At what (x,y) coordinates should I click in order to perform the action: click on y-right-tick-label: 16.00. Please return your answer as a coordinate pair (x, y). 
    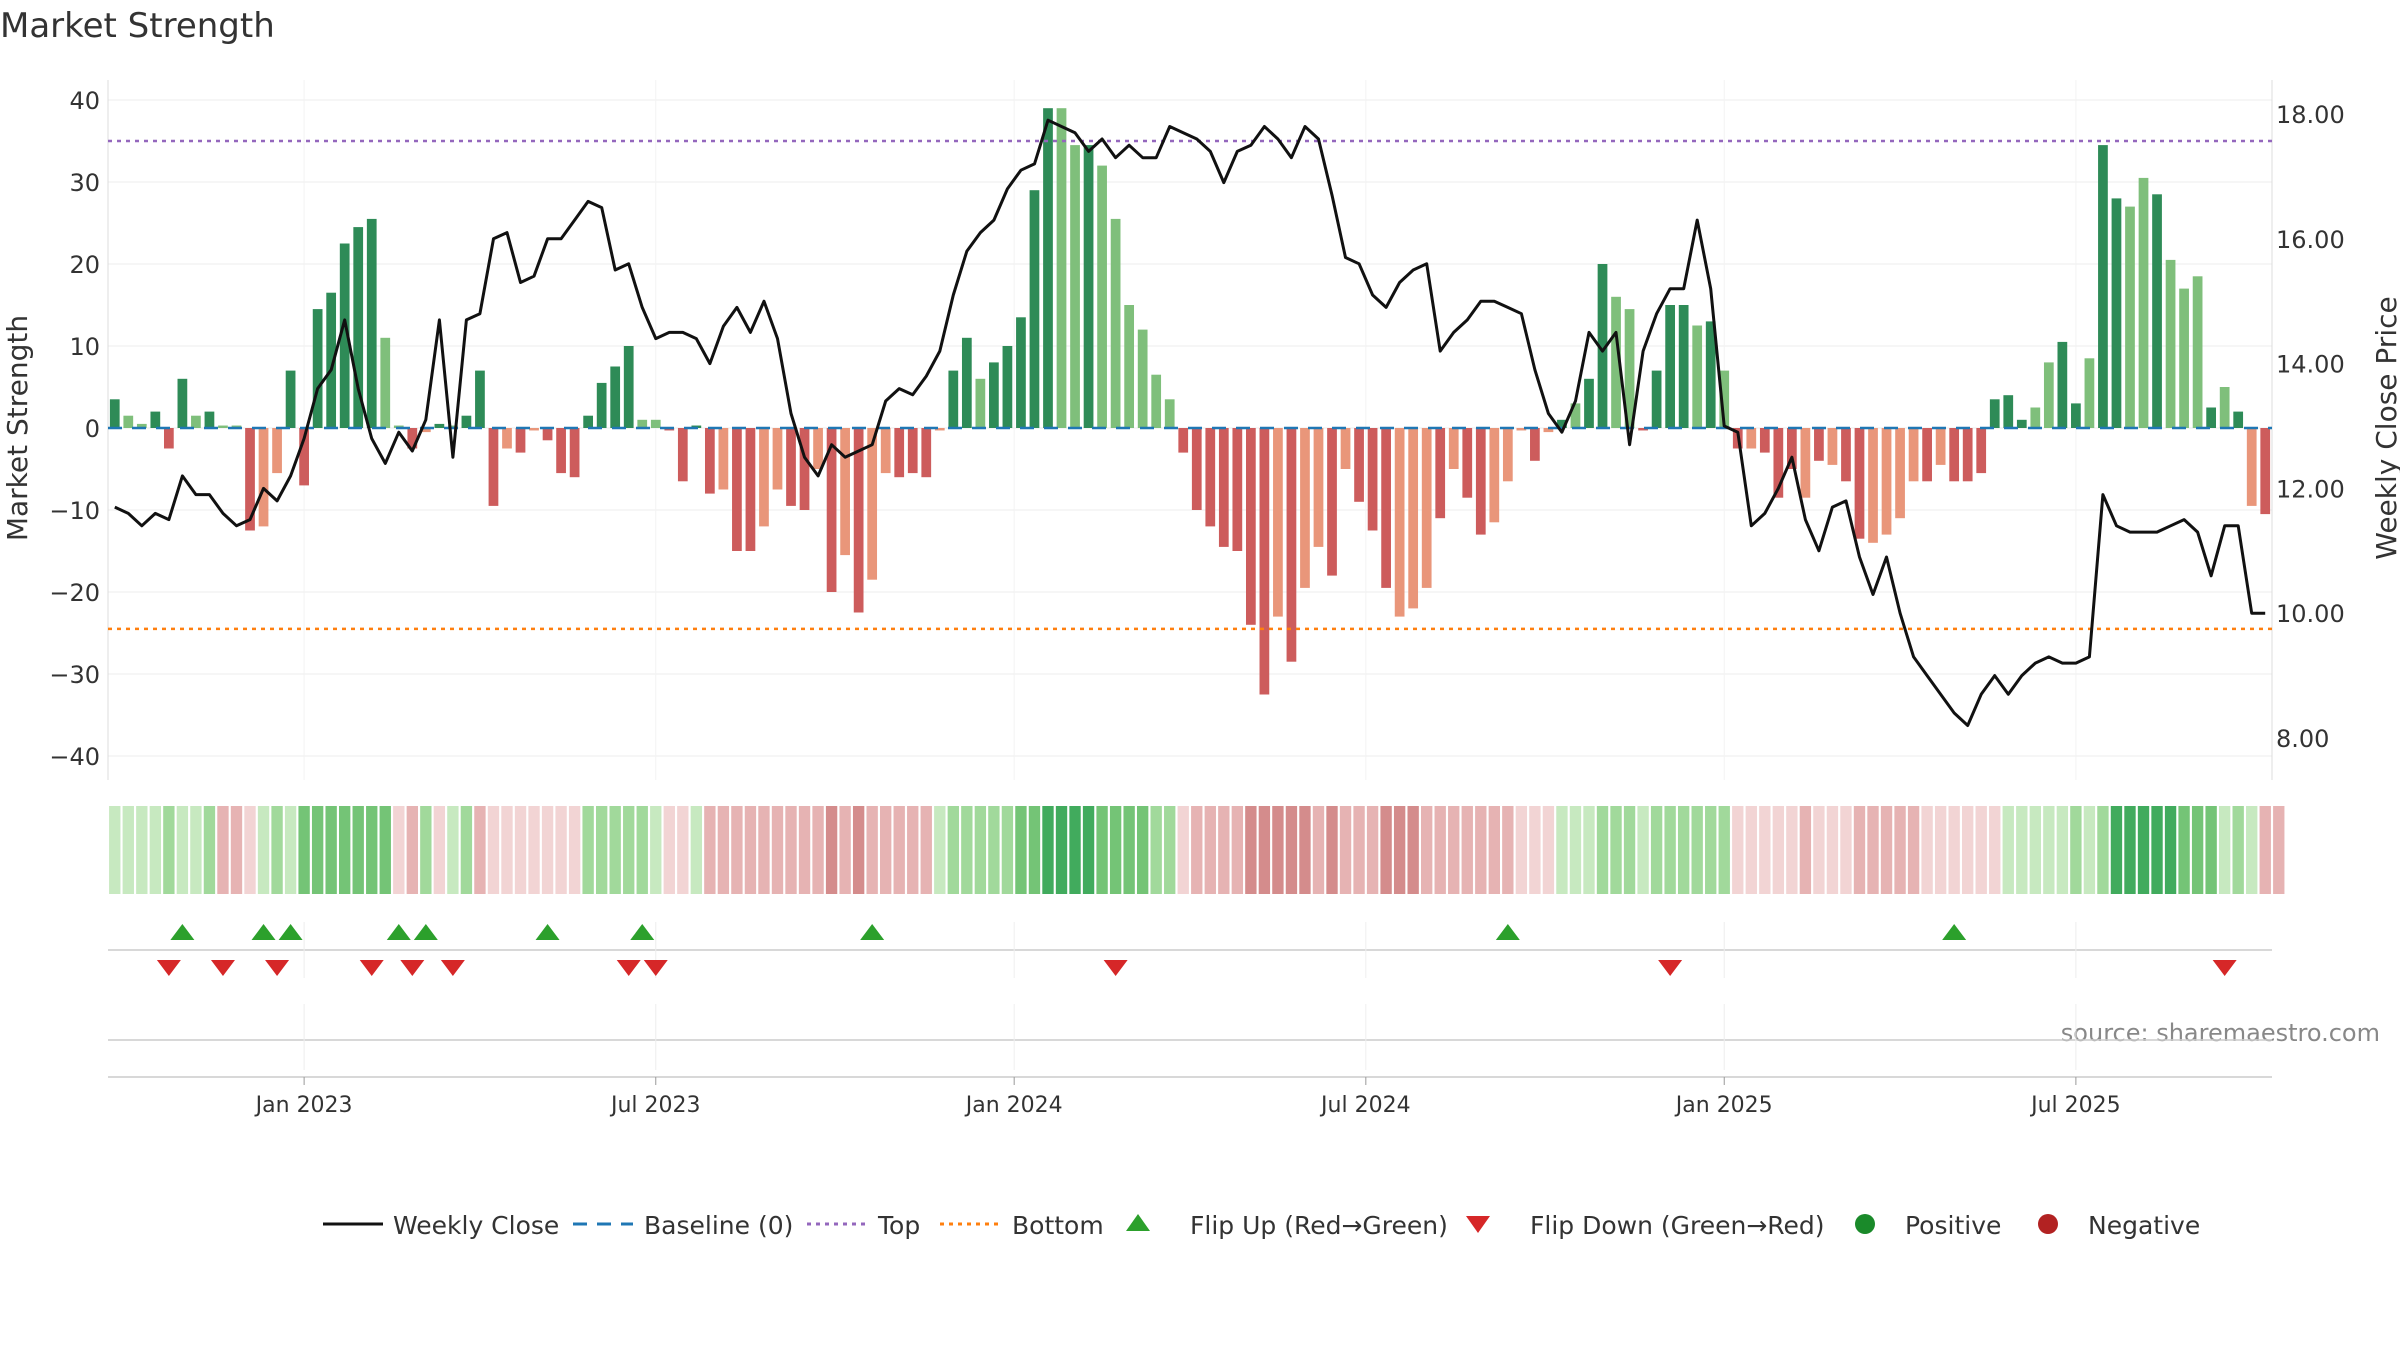
    Looking at the image, I should click on (2310, 240).